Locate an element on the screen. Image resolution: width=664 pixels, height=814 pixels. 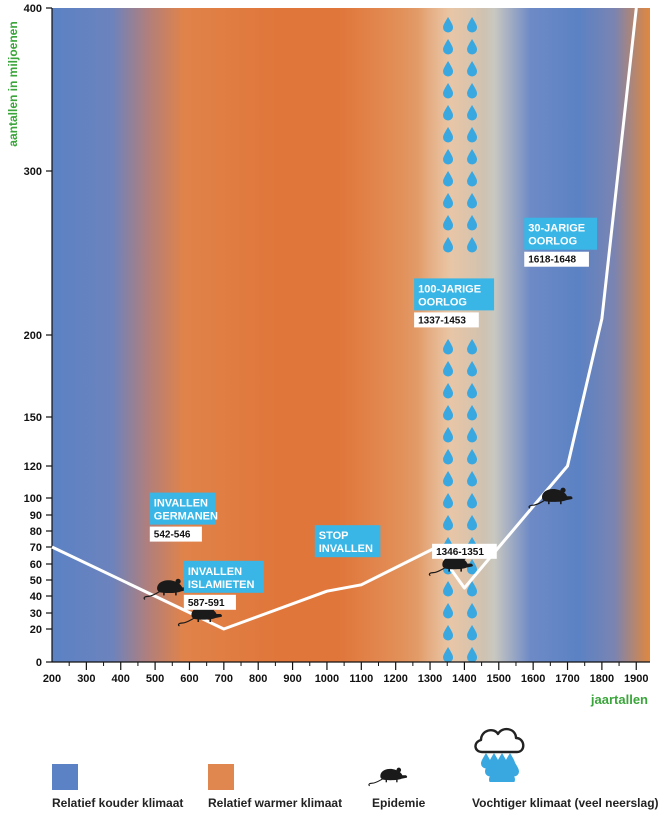
x-tick-label: 1700 is located at coordinates (567, 679).